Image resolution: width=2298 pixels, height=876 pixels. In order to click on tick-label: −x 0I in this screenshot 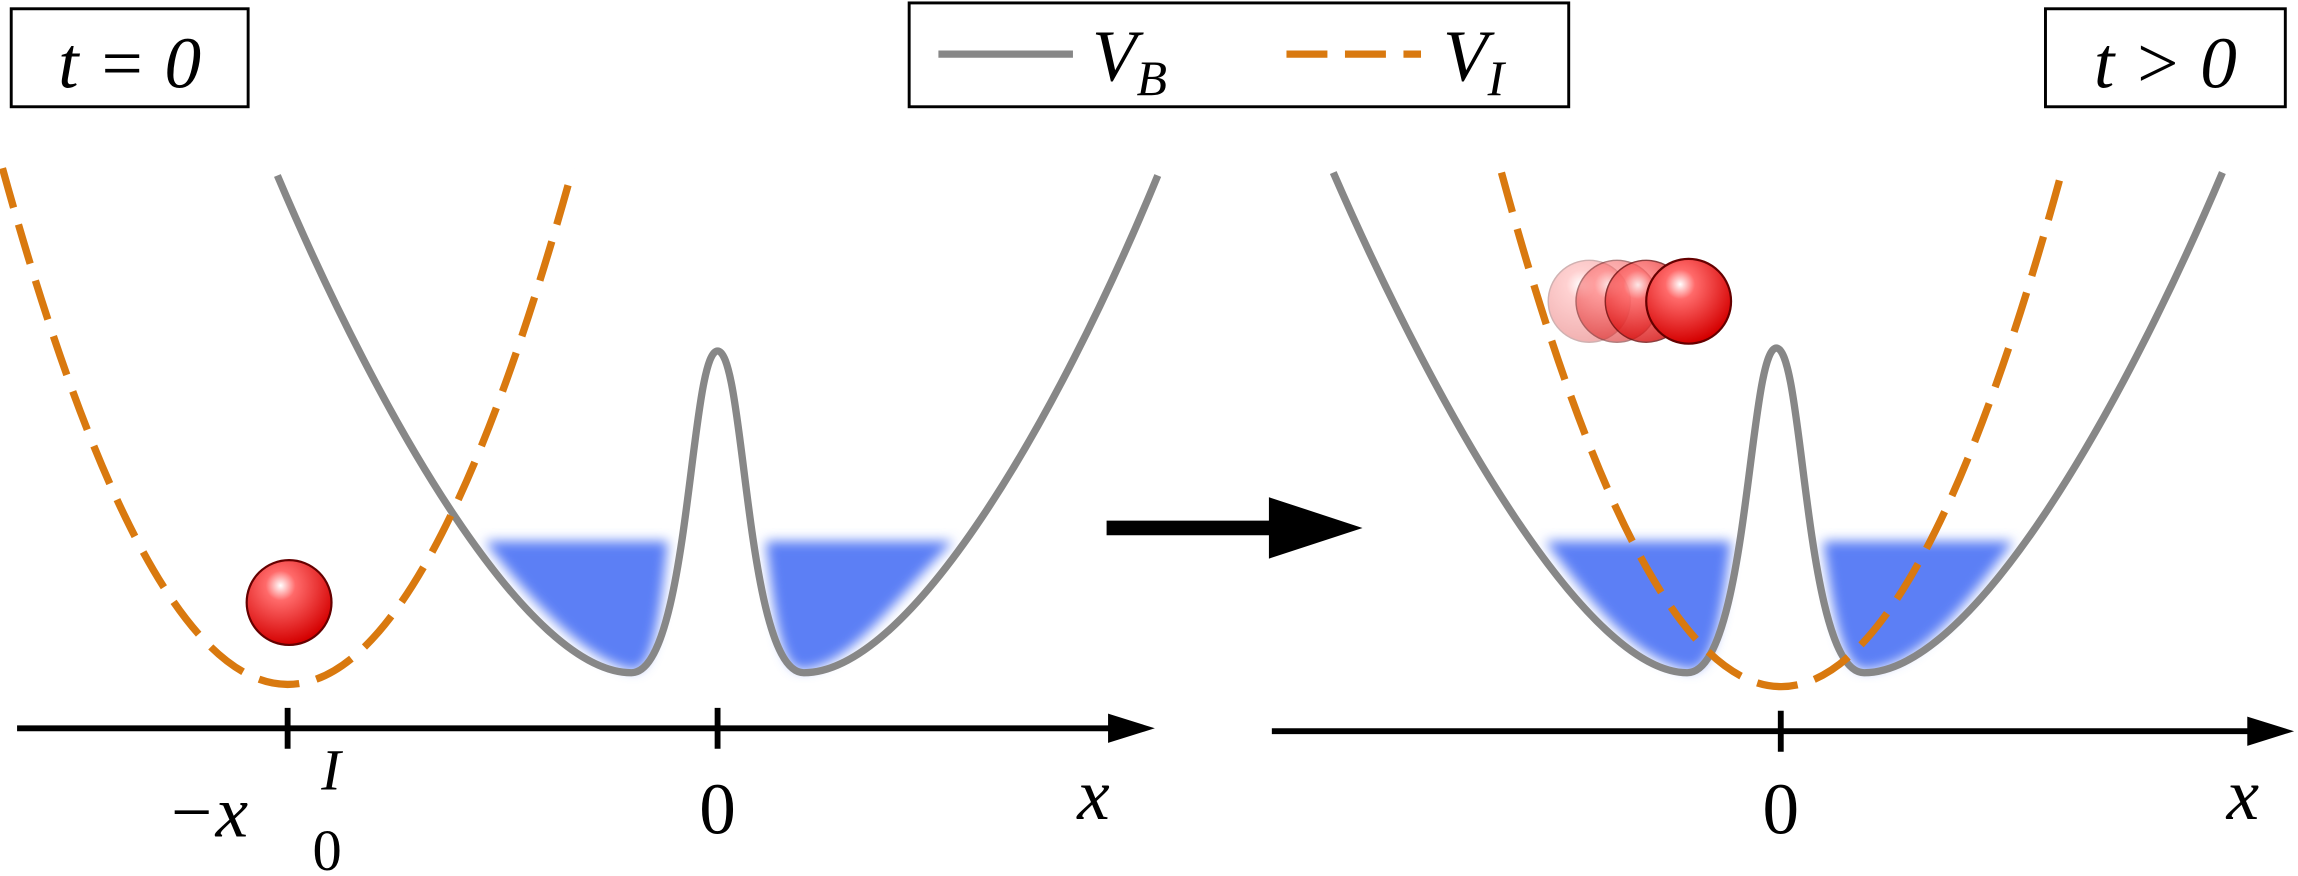, I will do `click(254, 807)`.